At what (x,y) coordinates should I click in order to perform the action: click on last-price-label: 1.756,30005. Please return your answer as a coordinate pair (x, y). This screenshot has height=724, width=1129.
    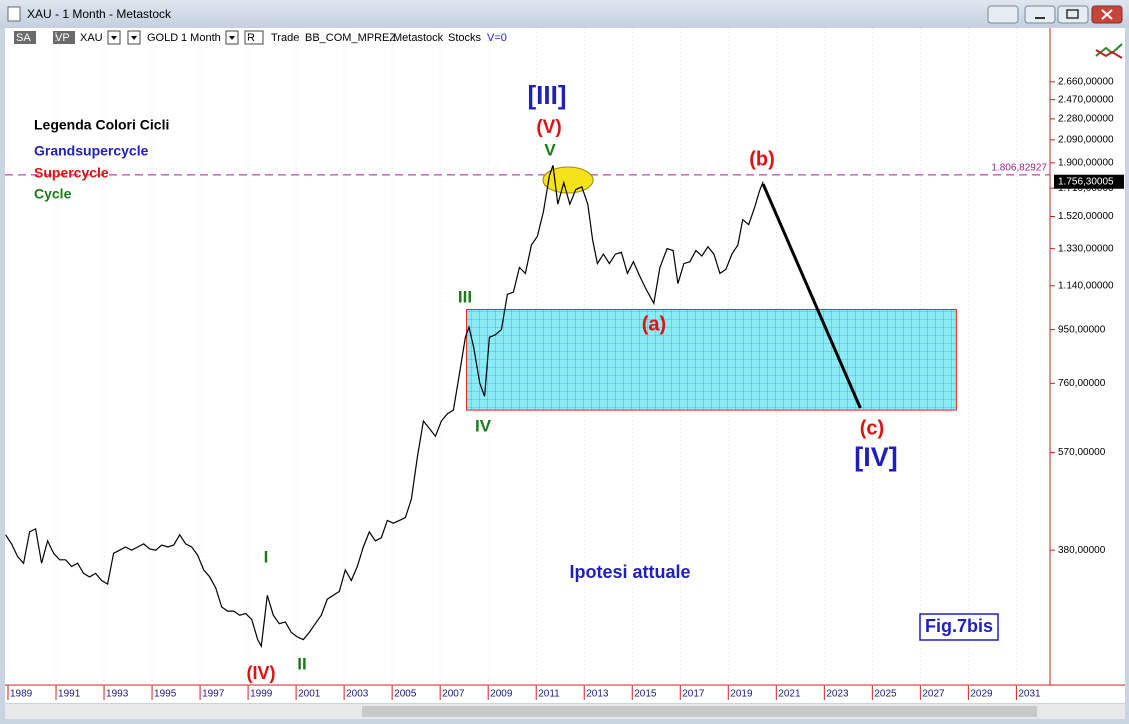
    Looking at the image, I should click on (1086, 181).